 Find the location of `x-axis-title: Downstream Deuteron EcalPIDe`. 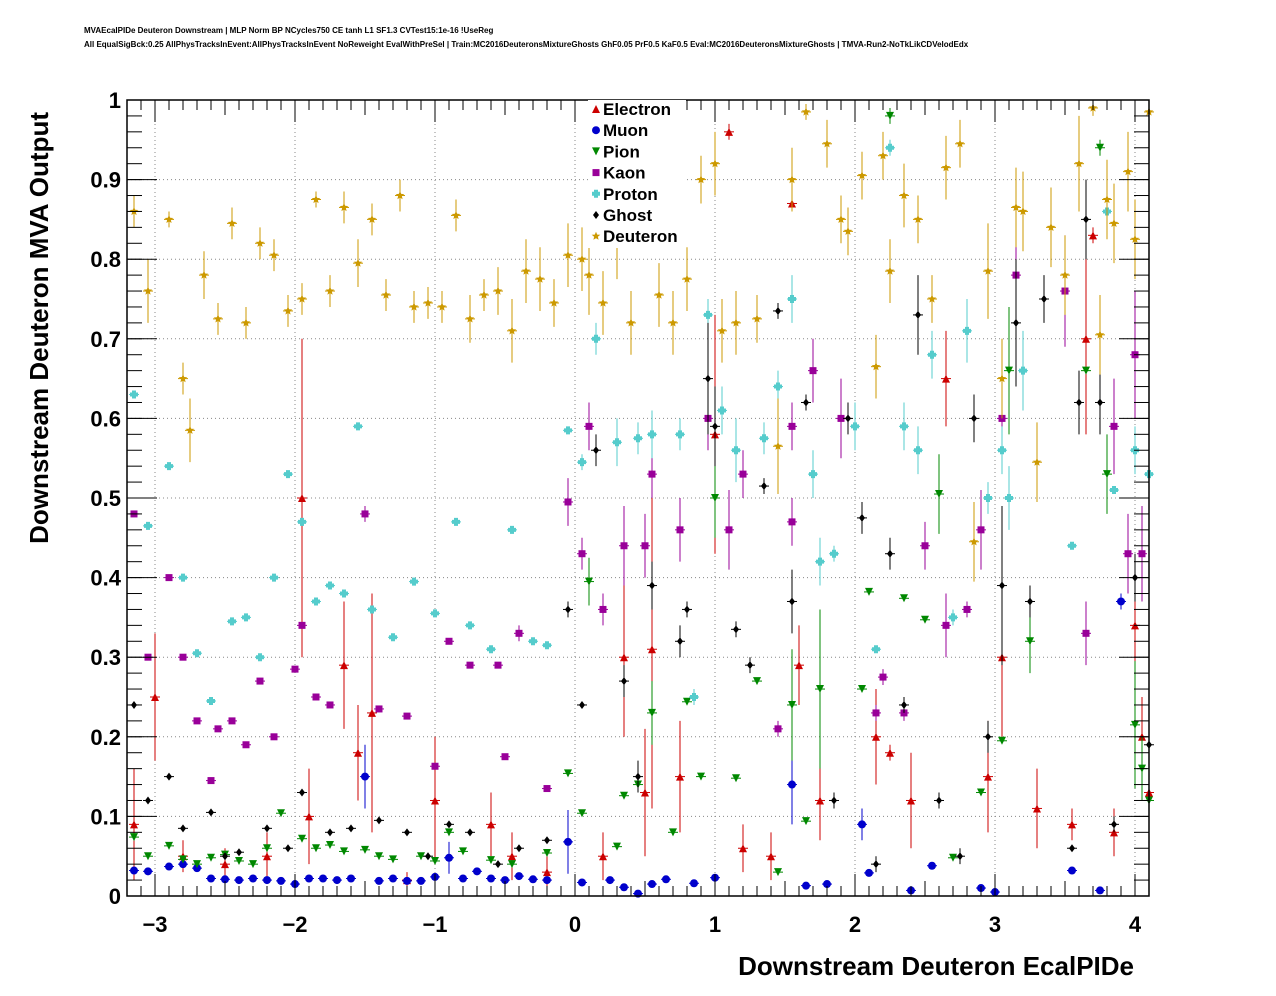

x-axis-title: Downstream Deuteron EcalPIDe is located at coordinates (936, 966).